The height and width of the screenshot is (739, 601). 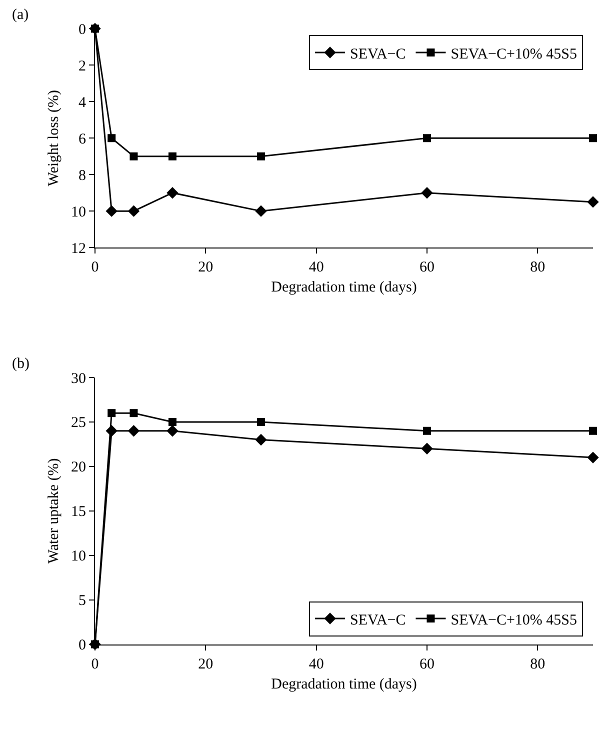 What do you see at coordinates (82, 66) in the screenshot?
I see `y-tick-label: 2` at bounding box center [82, 66].